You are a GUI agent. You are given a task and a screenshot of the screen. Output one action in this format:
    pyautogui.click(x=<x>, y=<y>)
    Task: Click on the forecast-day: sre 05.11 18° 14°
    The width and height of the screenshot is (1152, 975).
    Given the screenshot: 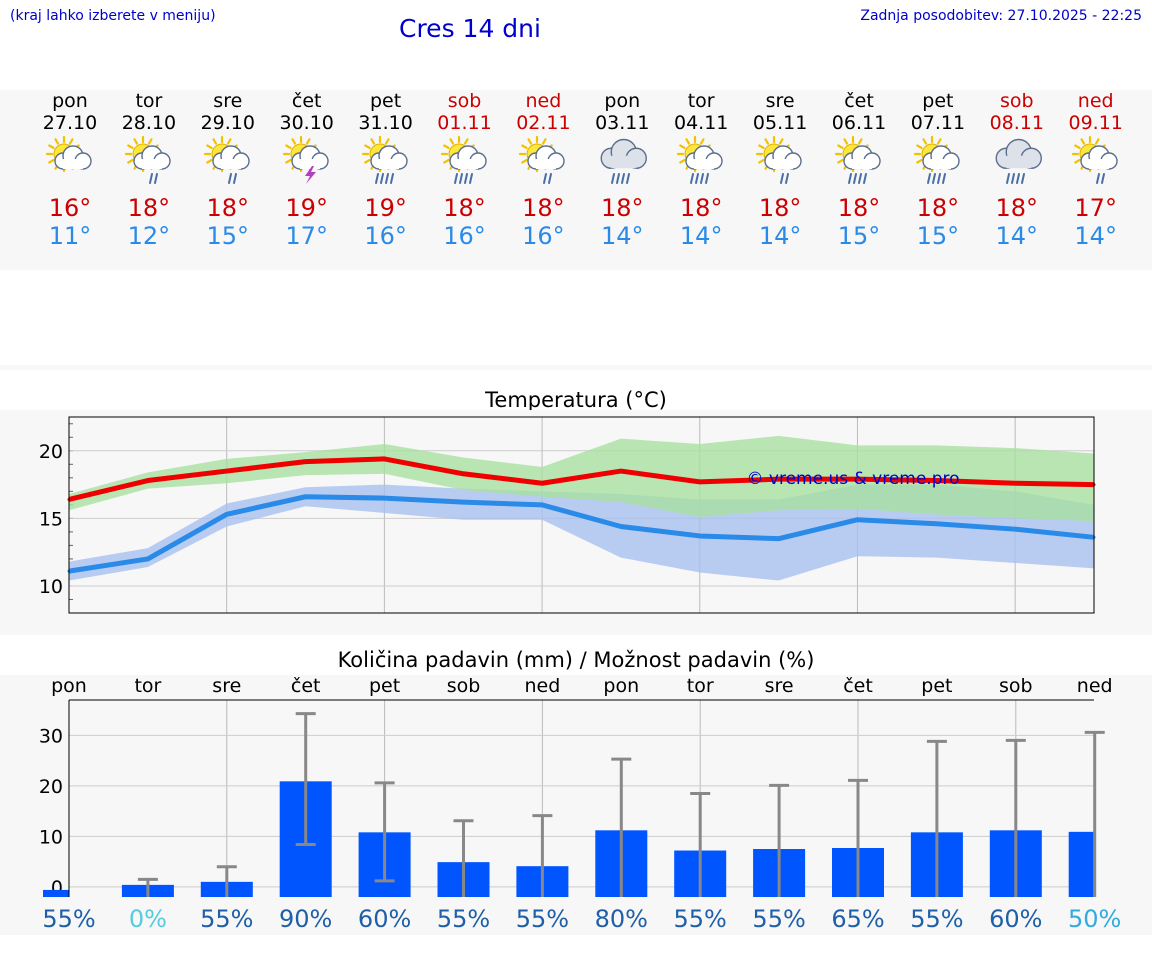 What is the action you would take?
    pyautogui.click(x=780, y=170)
    